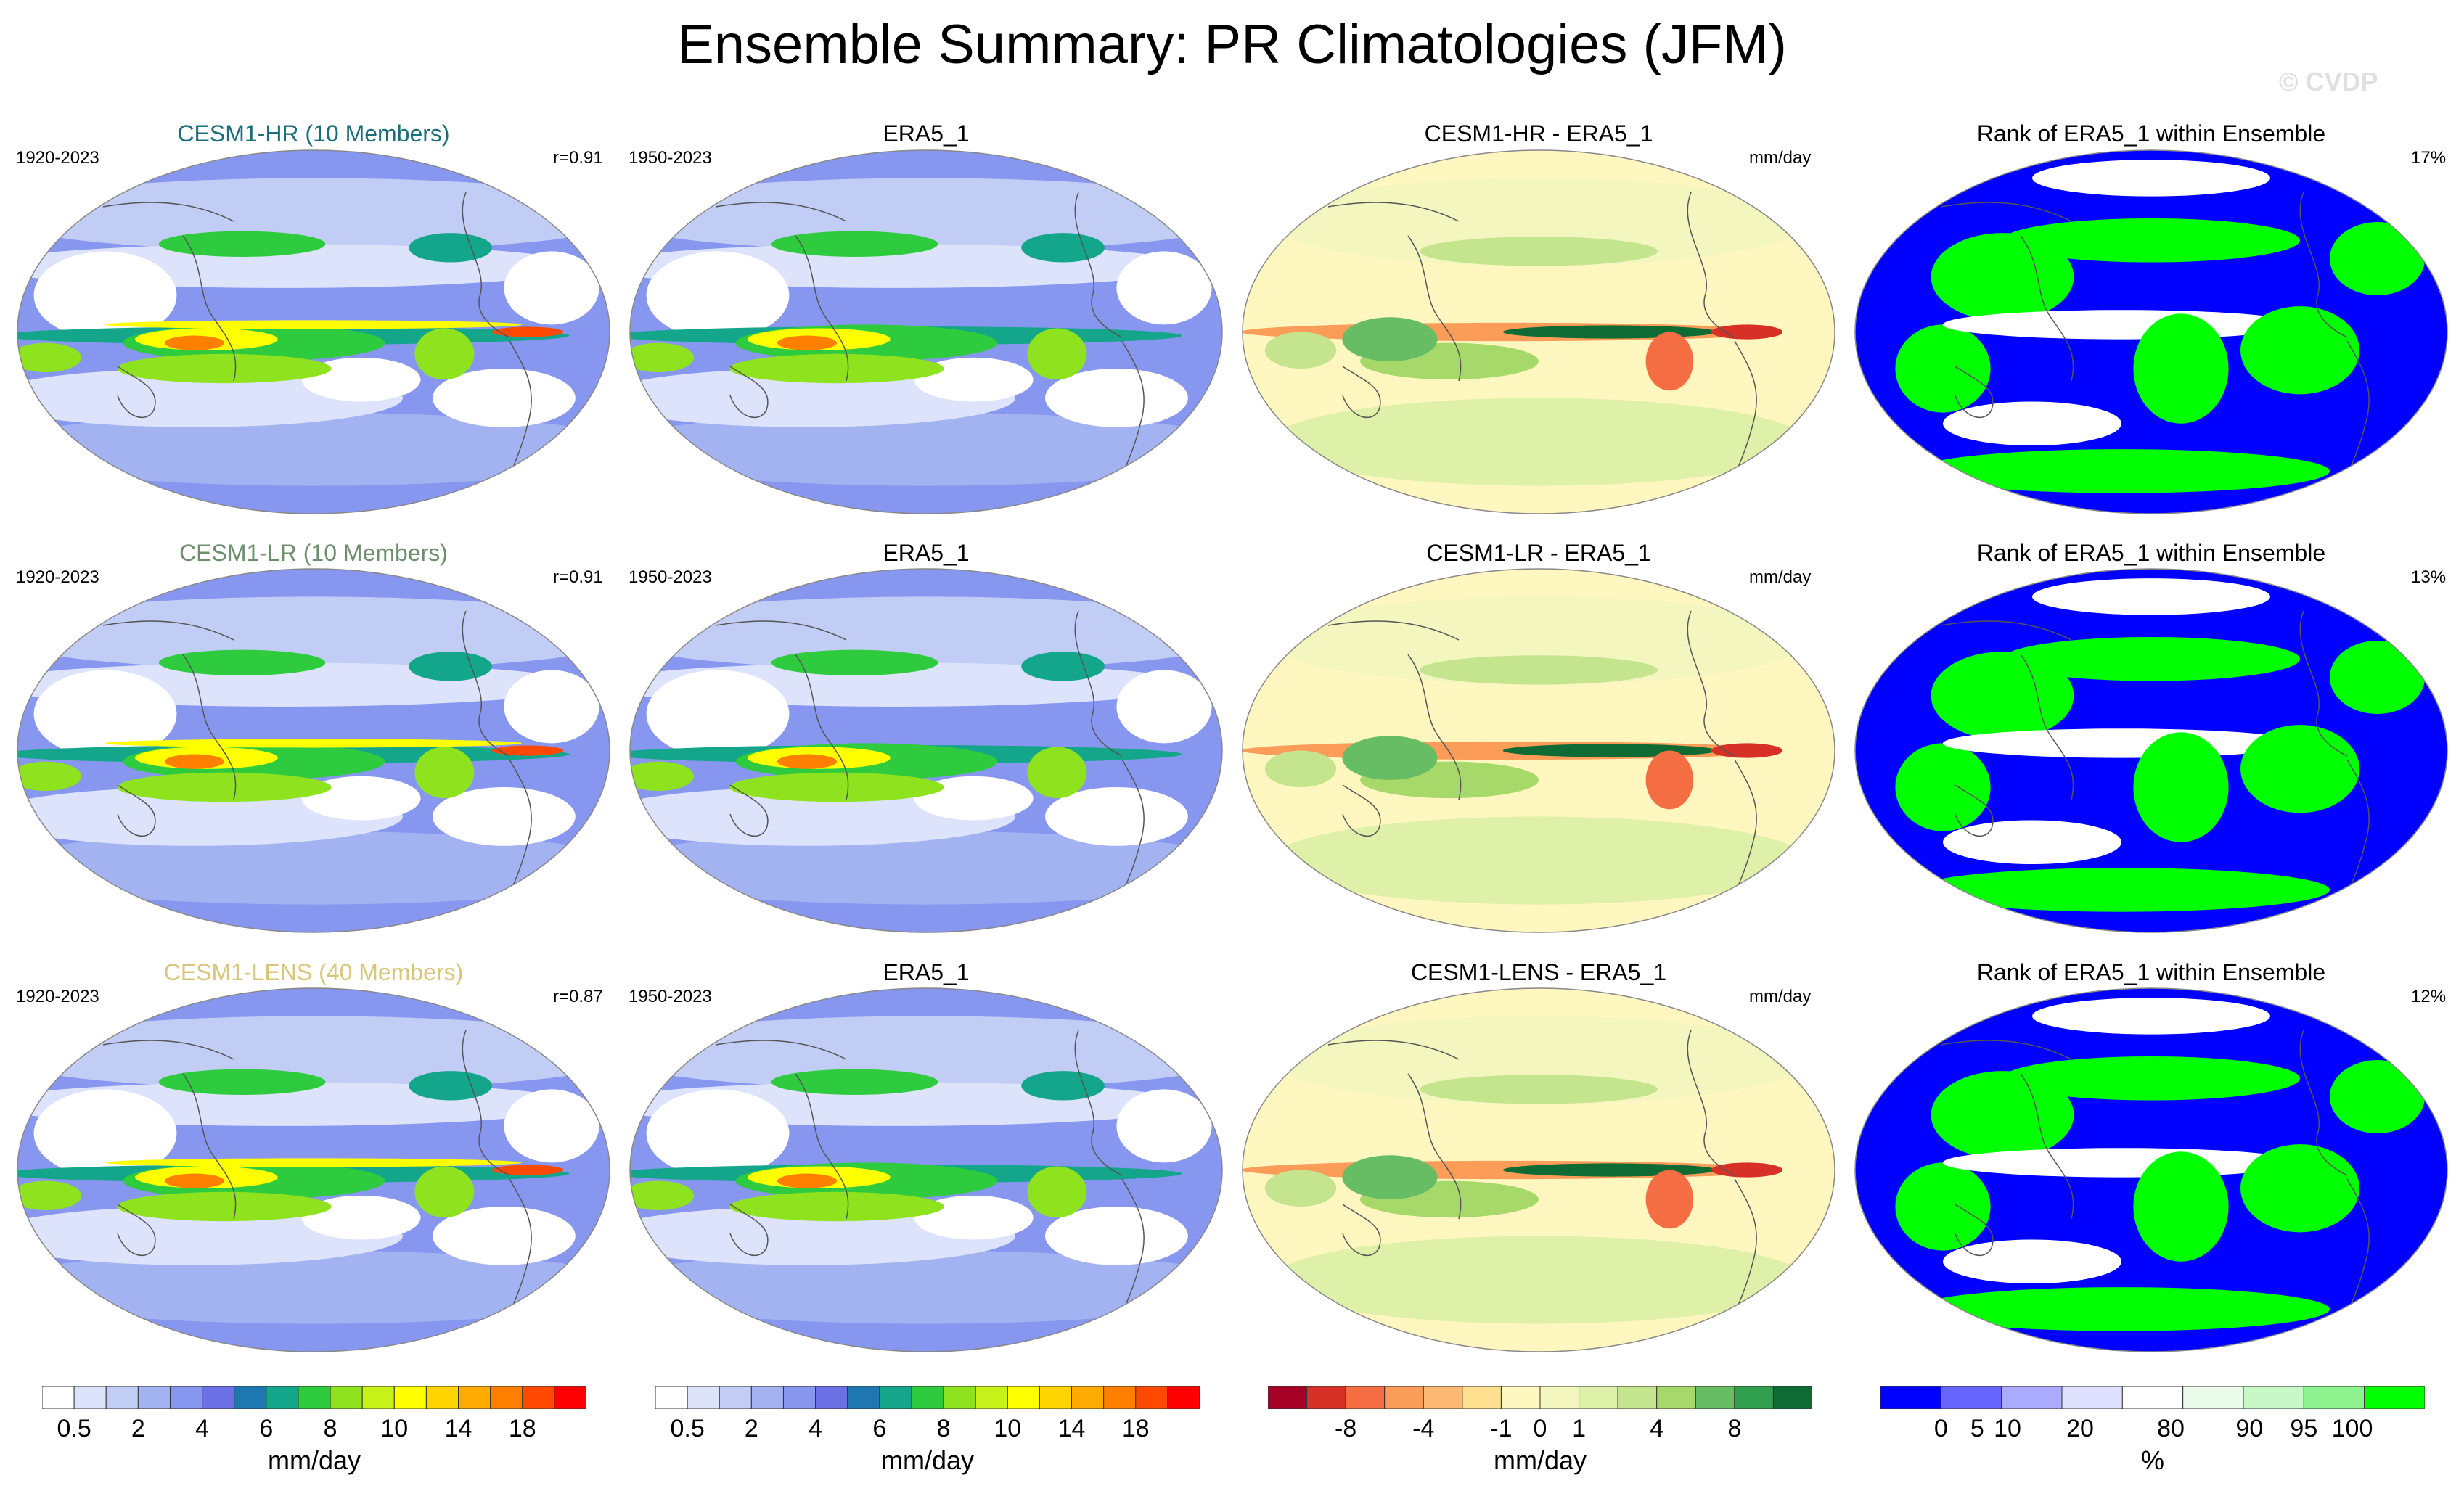 This screenshot has height=1491, width=2464. What do you see at coordinates (687, 1428) in the screenshot?
I see `precip-colorbar-obs-tick-label: 0.5` at bounding box center [687, 1428].